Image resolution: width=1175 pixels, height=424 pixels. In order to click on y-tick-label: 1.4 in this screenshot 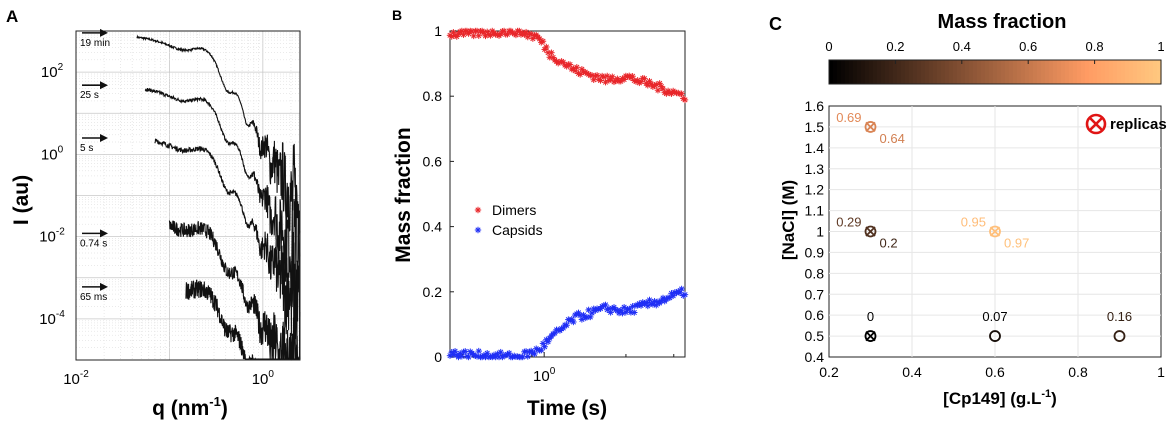, I will do `click(815, 148)`.